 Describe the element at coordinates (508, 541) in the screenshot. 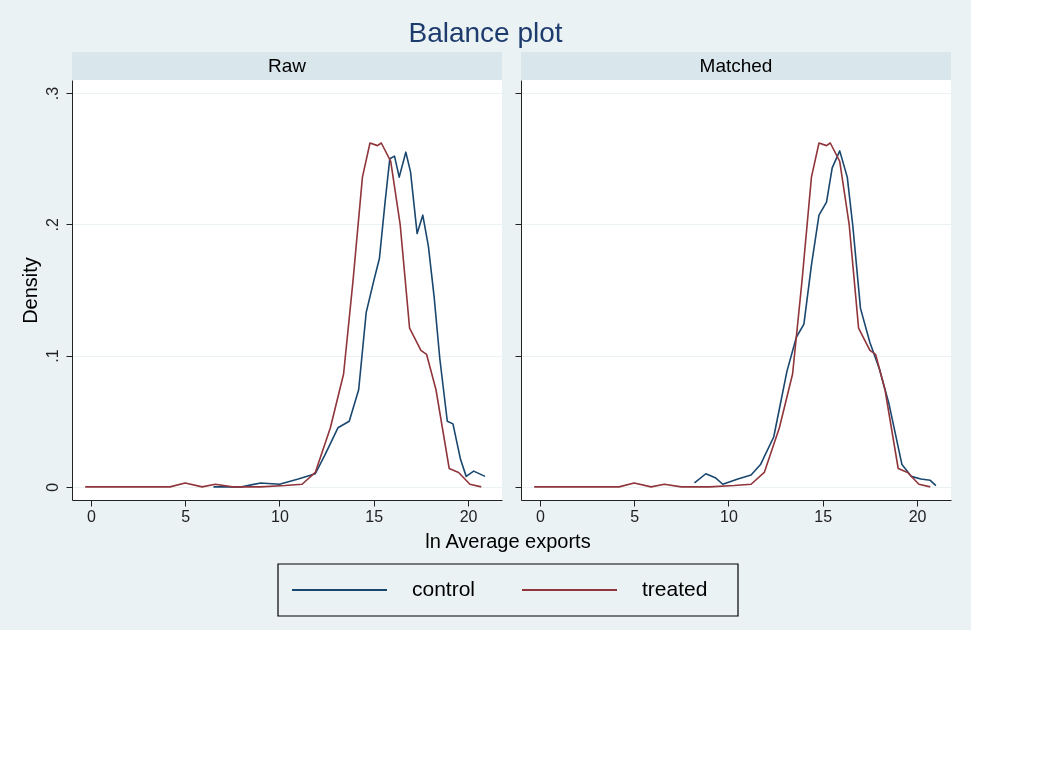

I see `x-axis-title: ln Average exports` at that location.